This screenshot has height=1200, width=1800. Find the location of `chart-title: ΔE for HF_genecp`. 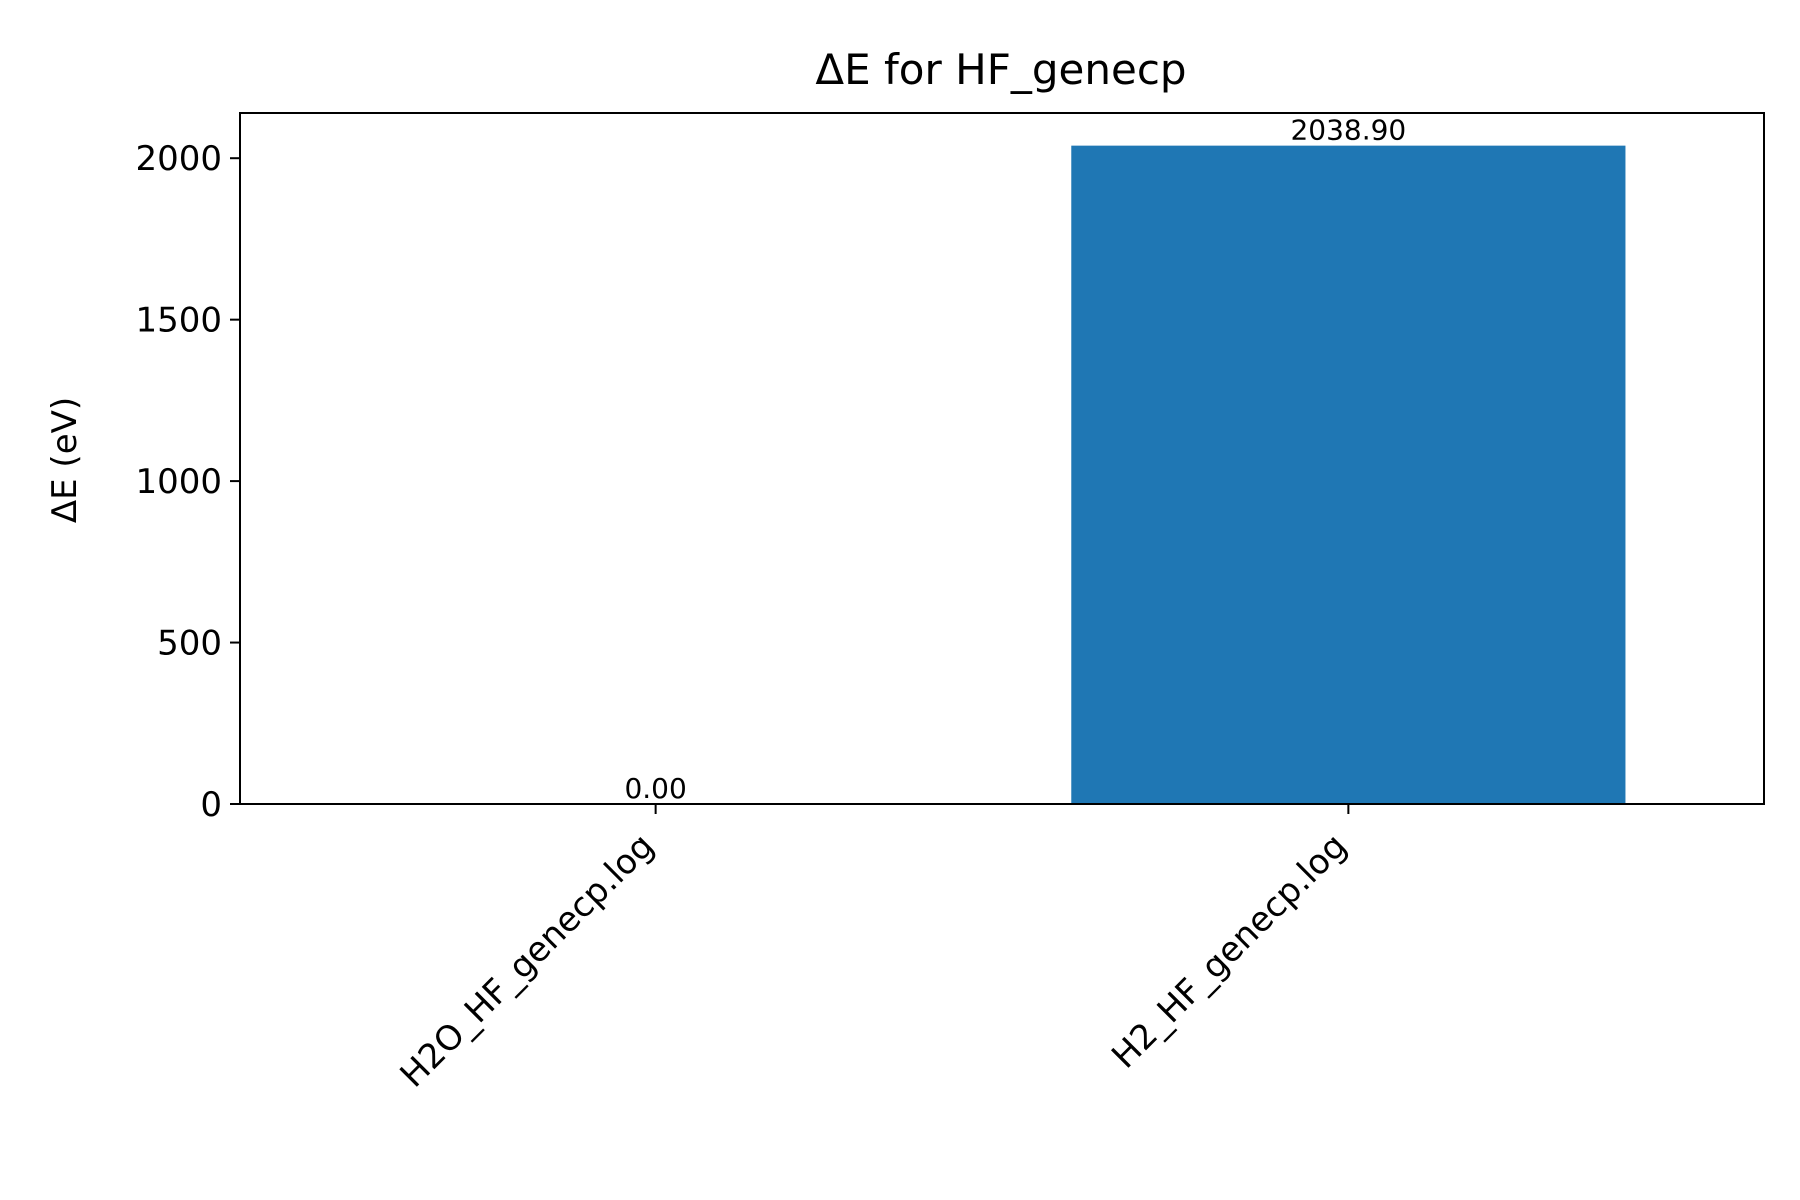

chart-title: ΔE for HF_genecp is located at coordinates (1000, 69).